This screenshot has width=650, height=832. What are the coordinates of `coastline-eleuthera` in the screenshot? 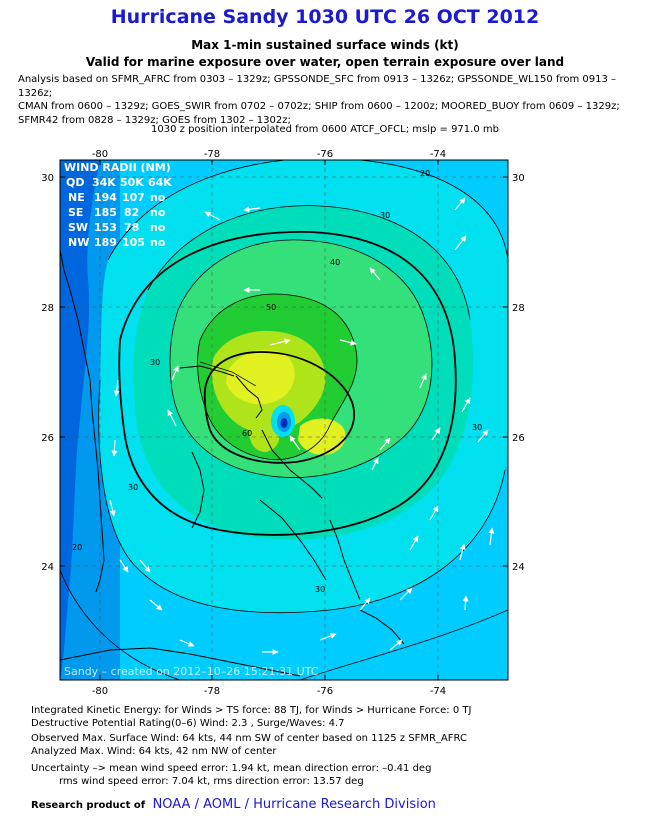 It's located at (292, 464).